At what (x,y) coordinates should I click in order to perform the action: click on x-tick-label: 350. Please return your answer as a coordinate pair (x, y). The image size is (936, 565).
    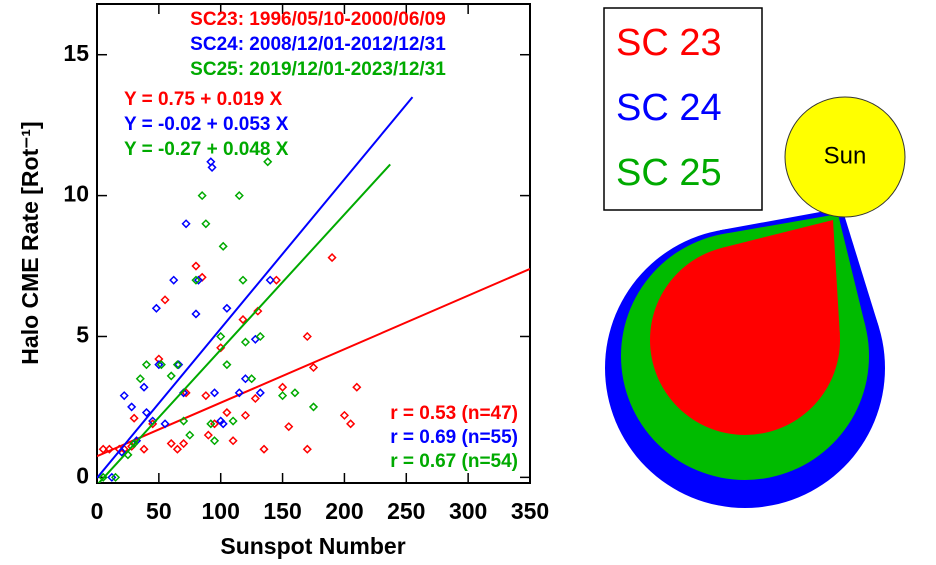
    Looking at the image, I should click on (530, 511).